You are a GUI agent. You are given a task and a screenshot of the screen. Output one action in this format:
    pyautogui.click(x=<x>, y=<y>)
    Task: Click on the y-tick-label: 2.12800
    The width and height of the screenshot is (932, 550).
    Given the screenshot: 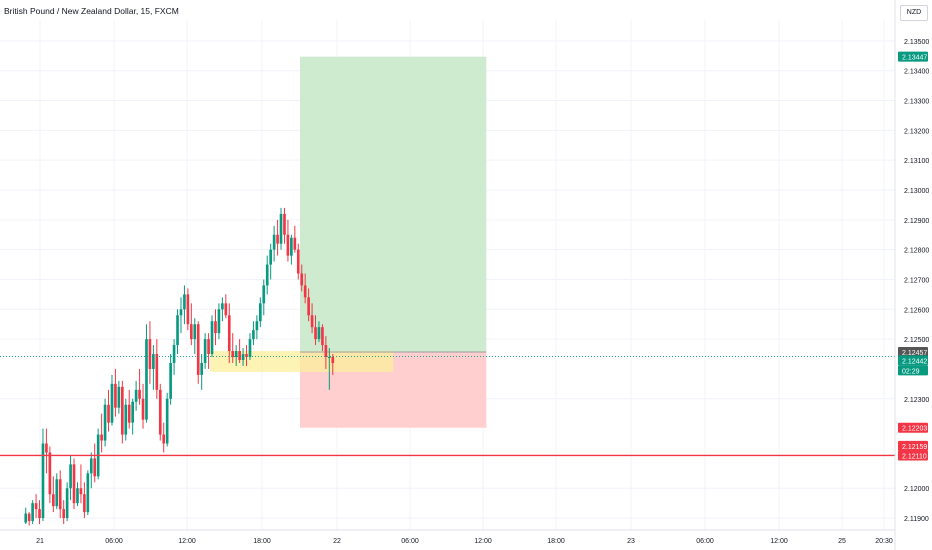 What is the action you would take?
    pyautogui.click(x=916, y=251)
    